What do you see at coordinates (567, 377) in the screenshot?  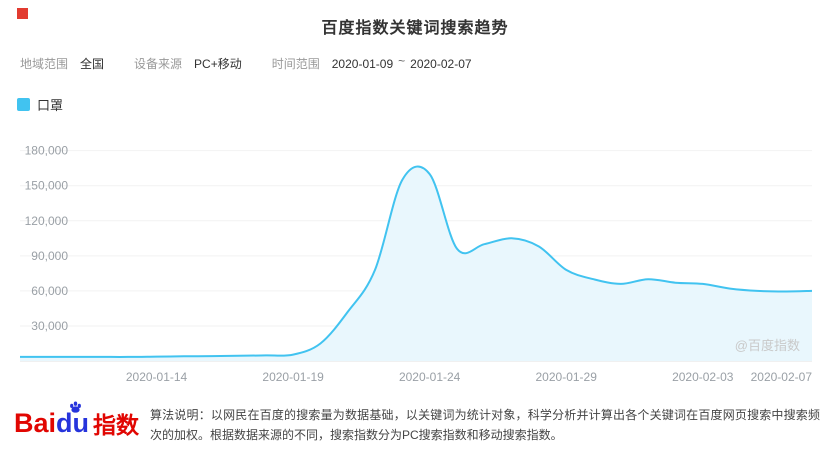 I see `x-axis-label: 2020-01-29` at bounding box center [567, 377].